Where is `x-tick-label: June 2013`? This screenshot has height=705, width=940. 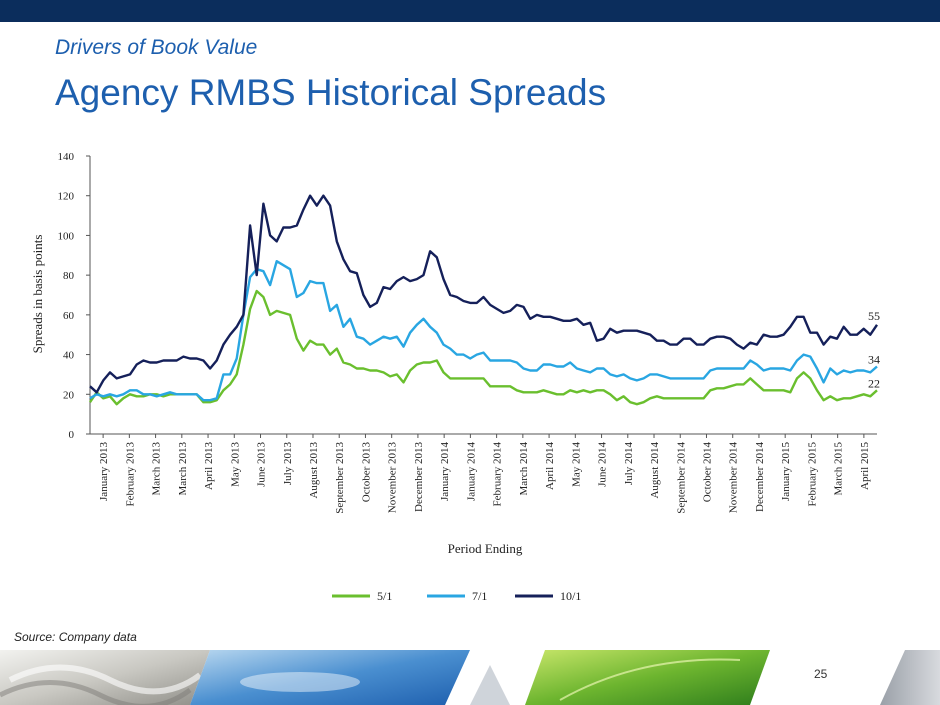
x-tick-label: June 2013 is located at coordinates (262, 464).